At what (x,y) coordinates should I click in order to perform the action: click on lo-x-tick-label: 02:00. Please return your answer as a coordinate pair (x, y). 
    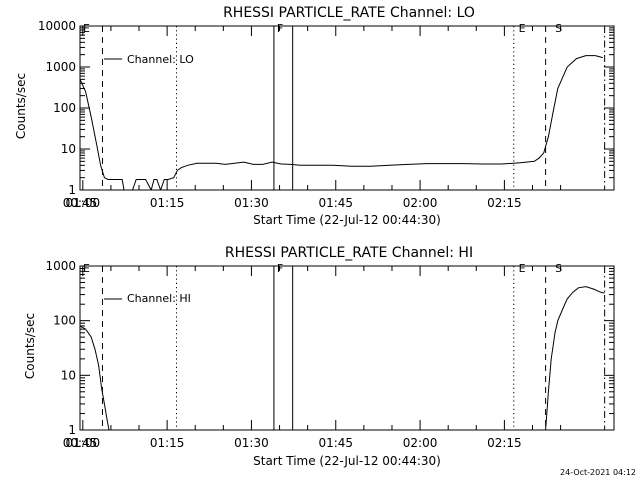
    Looking at the image, I should click on (420, 203).